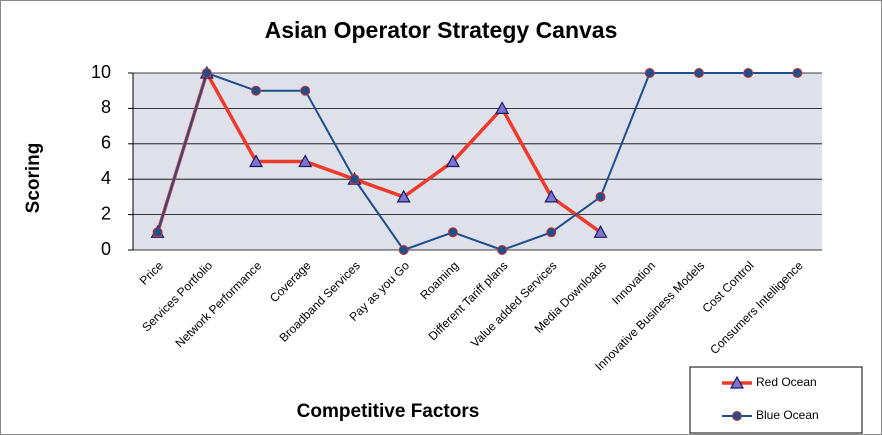  I want to click on y-tick-label: 4, so click(106, 178).